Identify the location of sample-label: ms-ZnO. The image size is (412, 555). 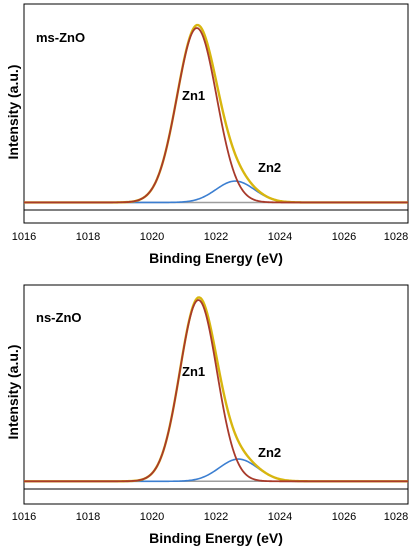
(60, 37).